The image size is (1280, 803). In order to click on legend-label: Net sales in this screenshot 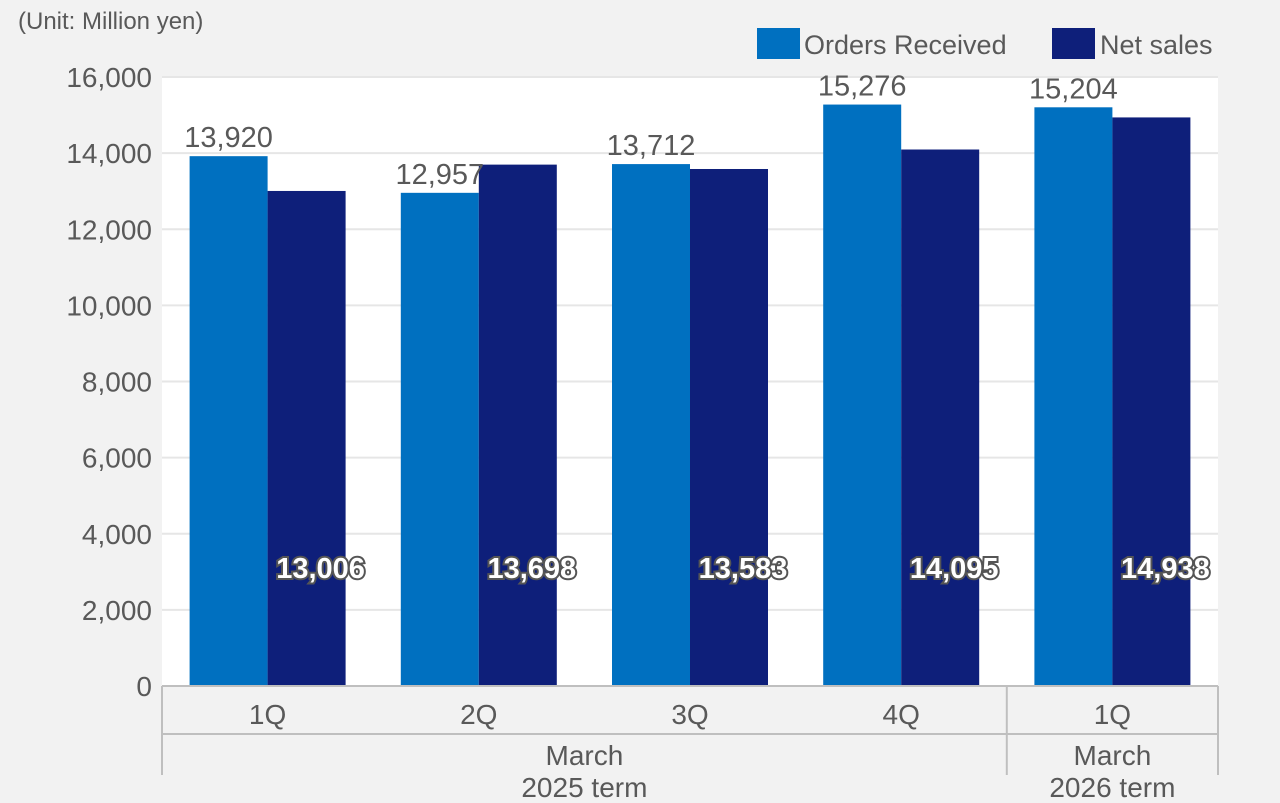, I will do `click(1156, 45)`.